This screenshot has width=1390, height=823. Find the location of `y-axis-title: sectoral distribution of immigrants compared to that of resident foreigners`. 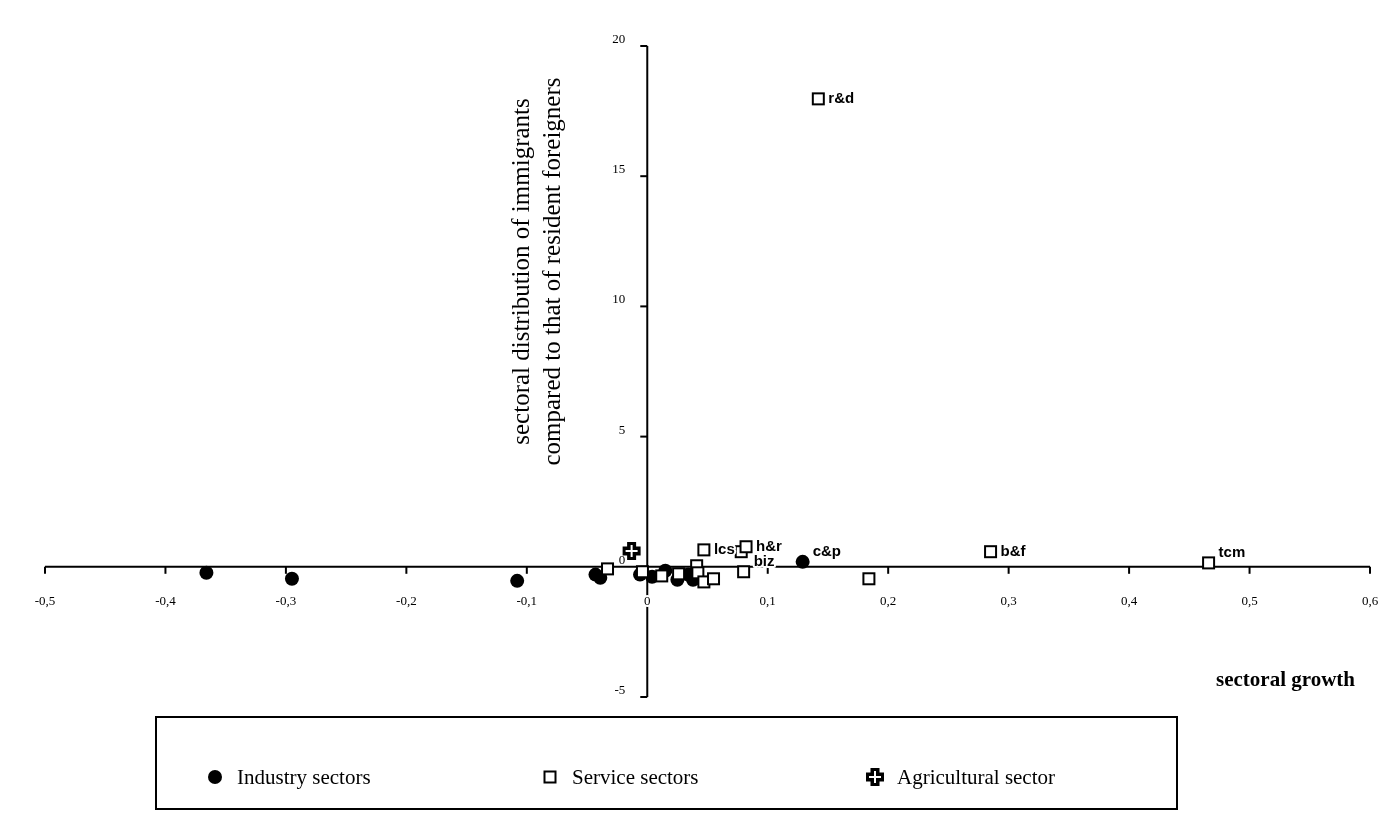

y-axis-title: sectoral distribution of immigrants compared to that of resident foreigners is located at coordinates (536, 271).